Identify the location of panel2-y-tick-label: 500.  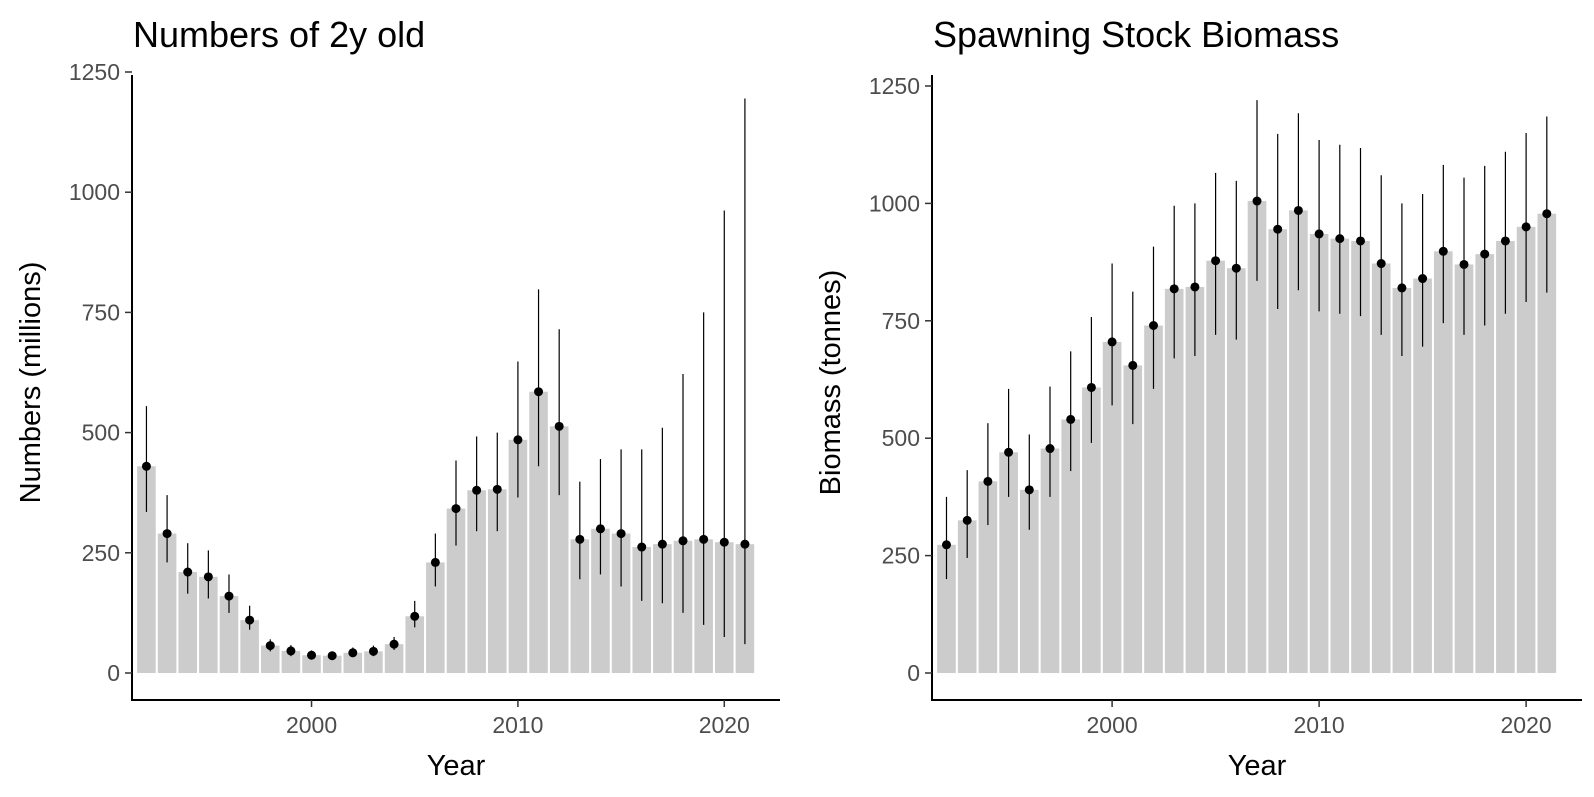
(901, 438).